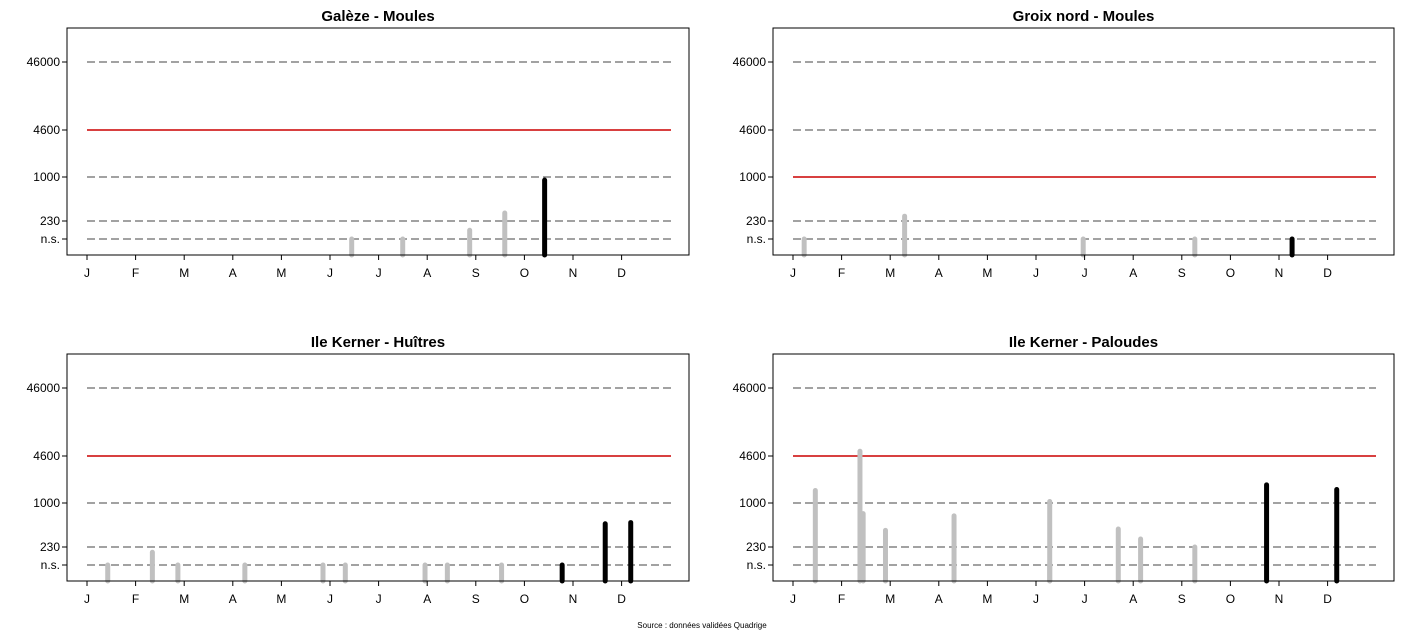 This screenshot has height=634, width=1404. I want to click on chart-title: Galèze - Moules, so click(377, 16).